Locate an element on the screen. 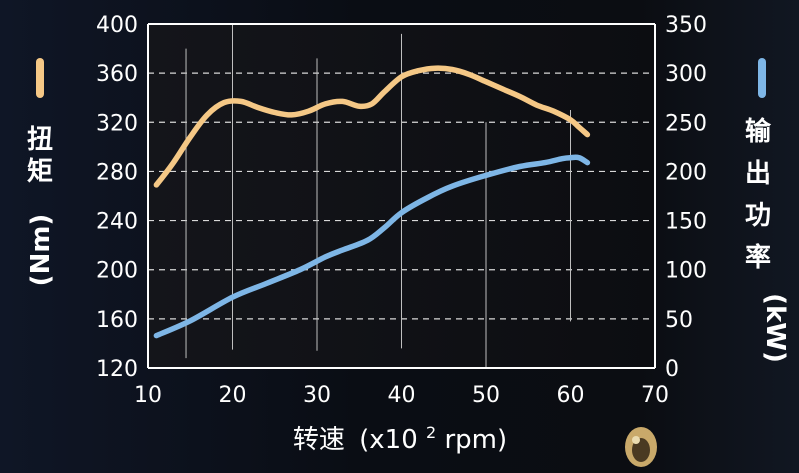  left-tick-label: 360 is located at coordinates (117, 74).